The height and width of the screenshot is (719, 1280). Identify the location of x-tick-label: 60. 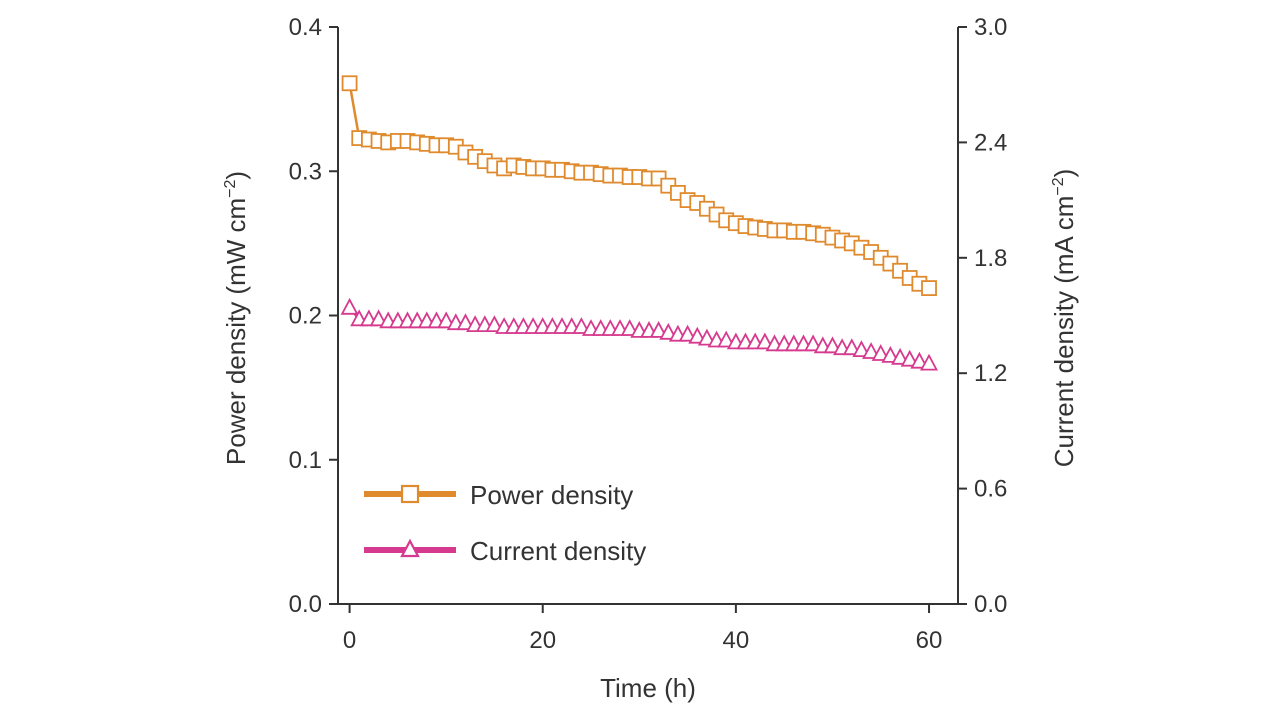
(929, 640).